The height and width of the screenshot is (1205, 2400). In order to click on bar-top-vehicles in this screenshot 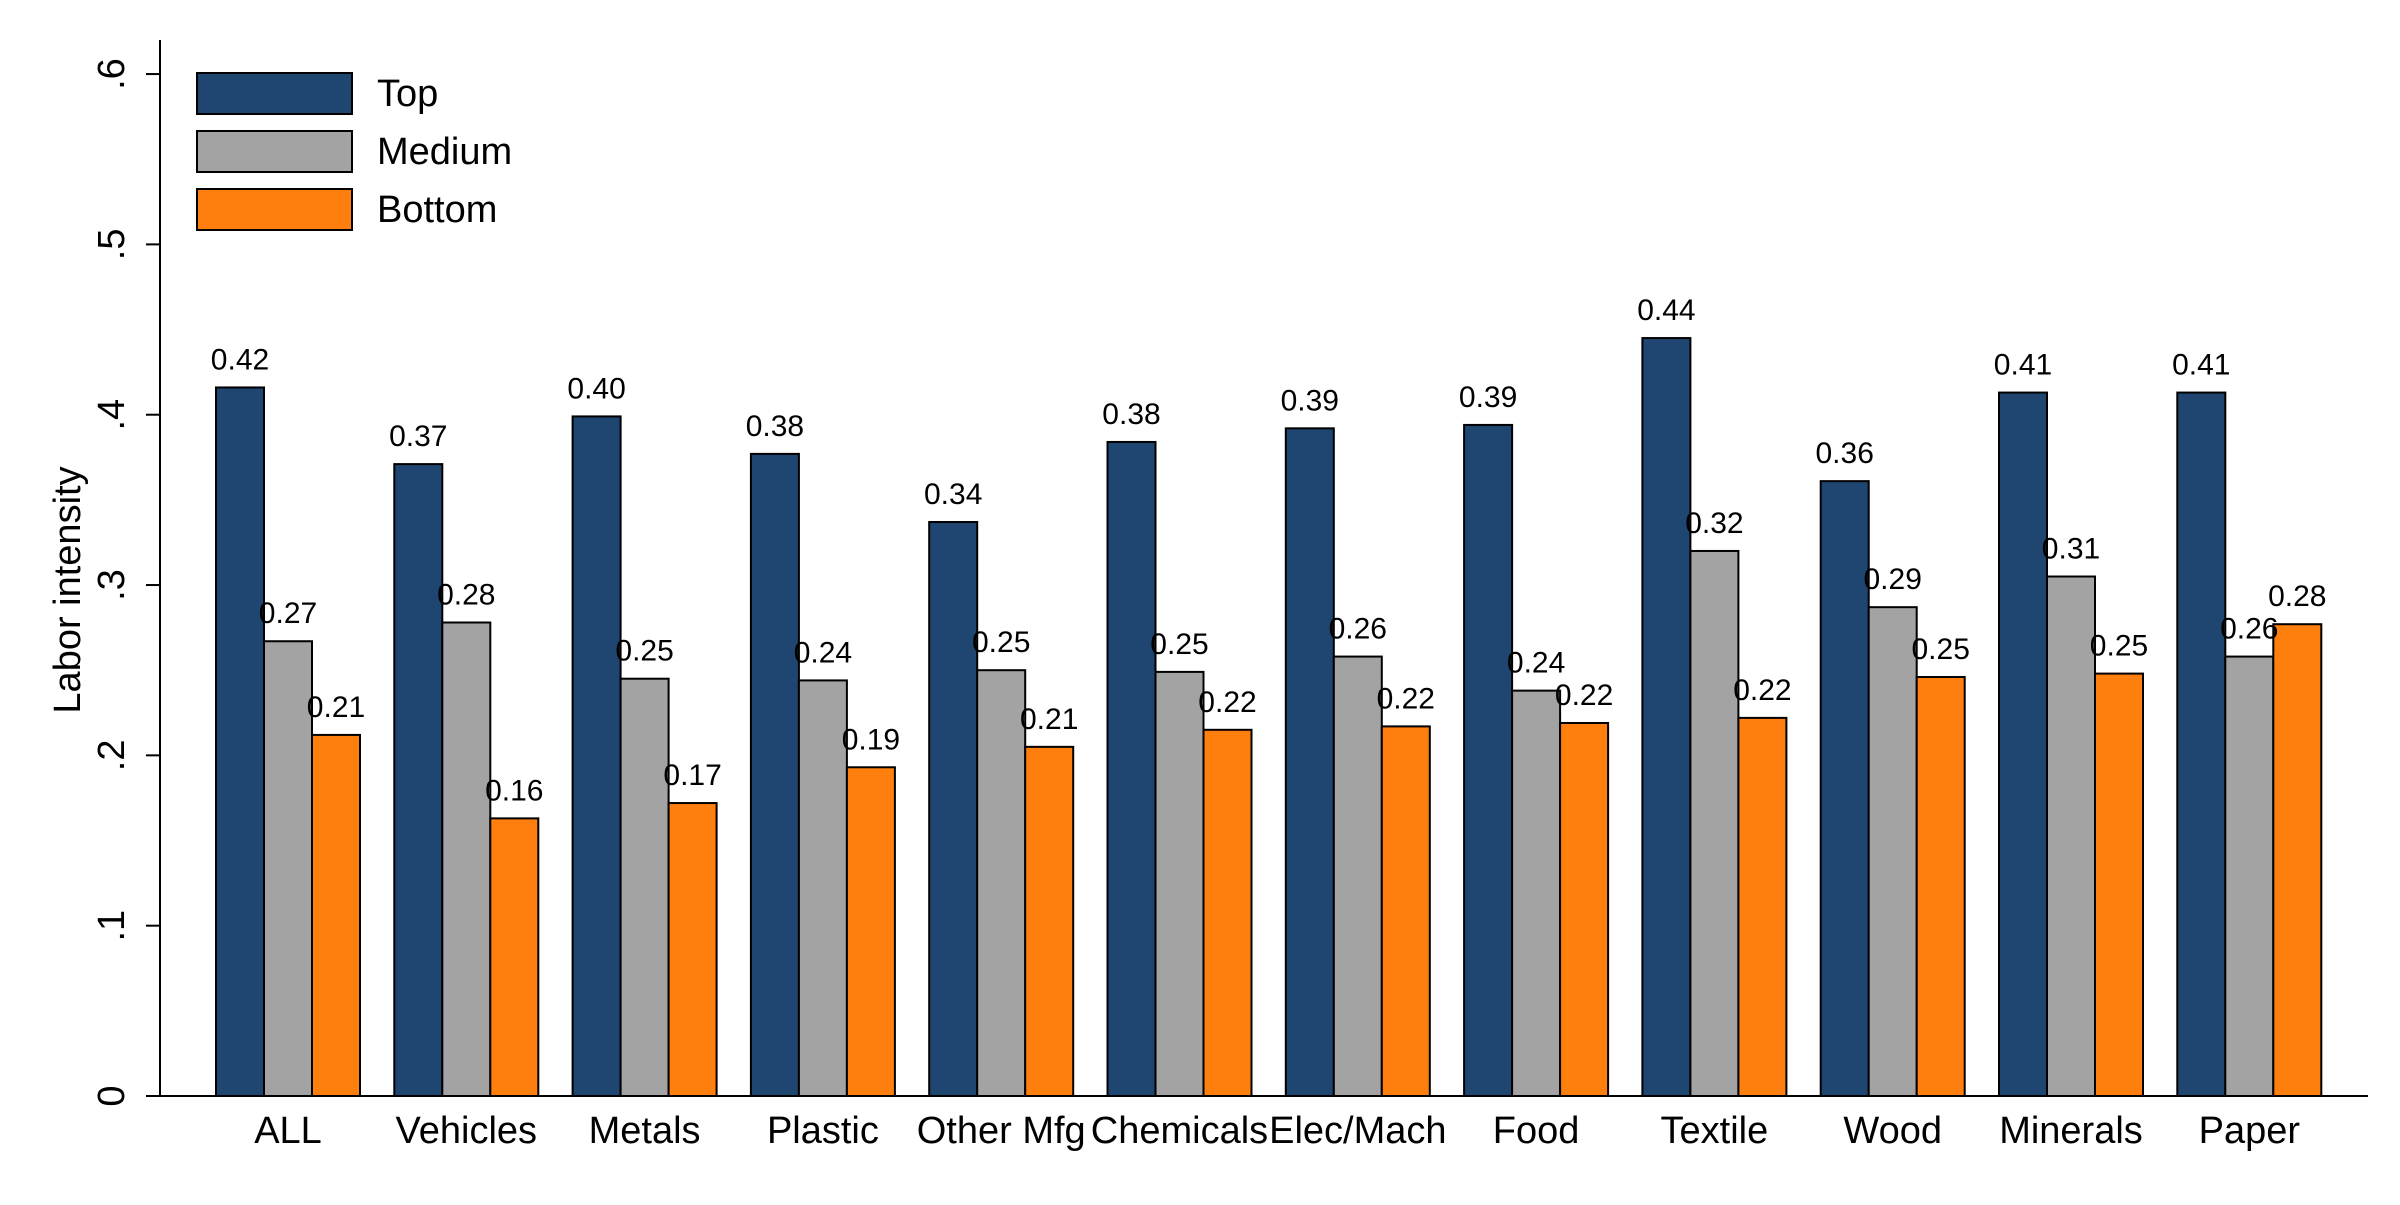, I will do `click(418, 780)`.